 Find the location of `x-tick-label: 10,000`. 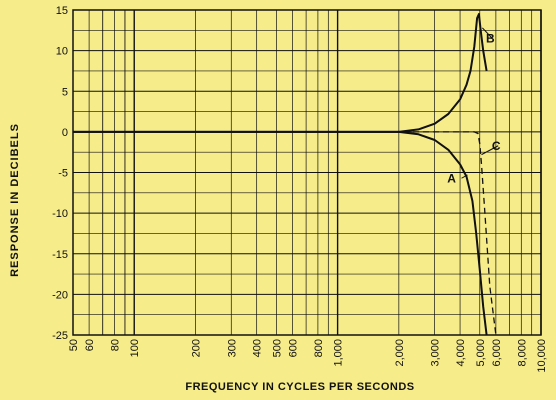

x-tick-label: 10,000 is located at coordinates (542, 356).